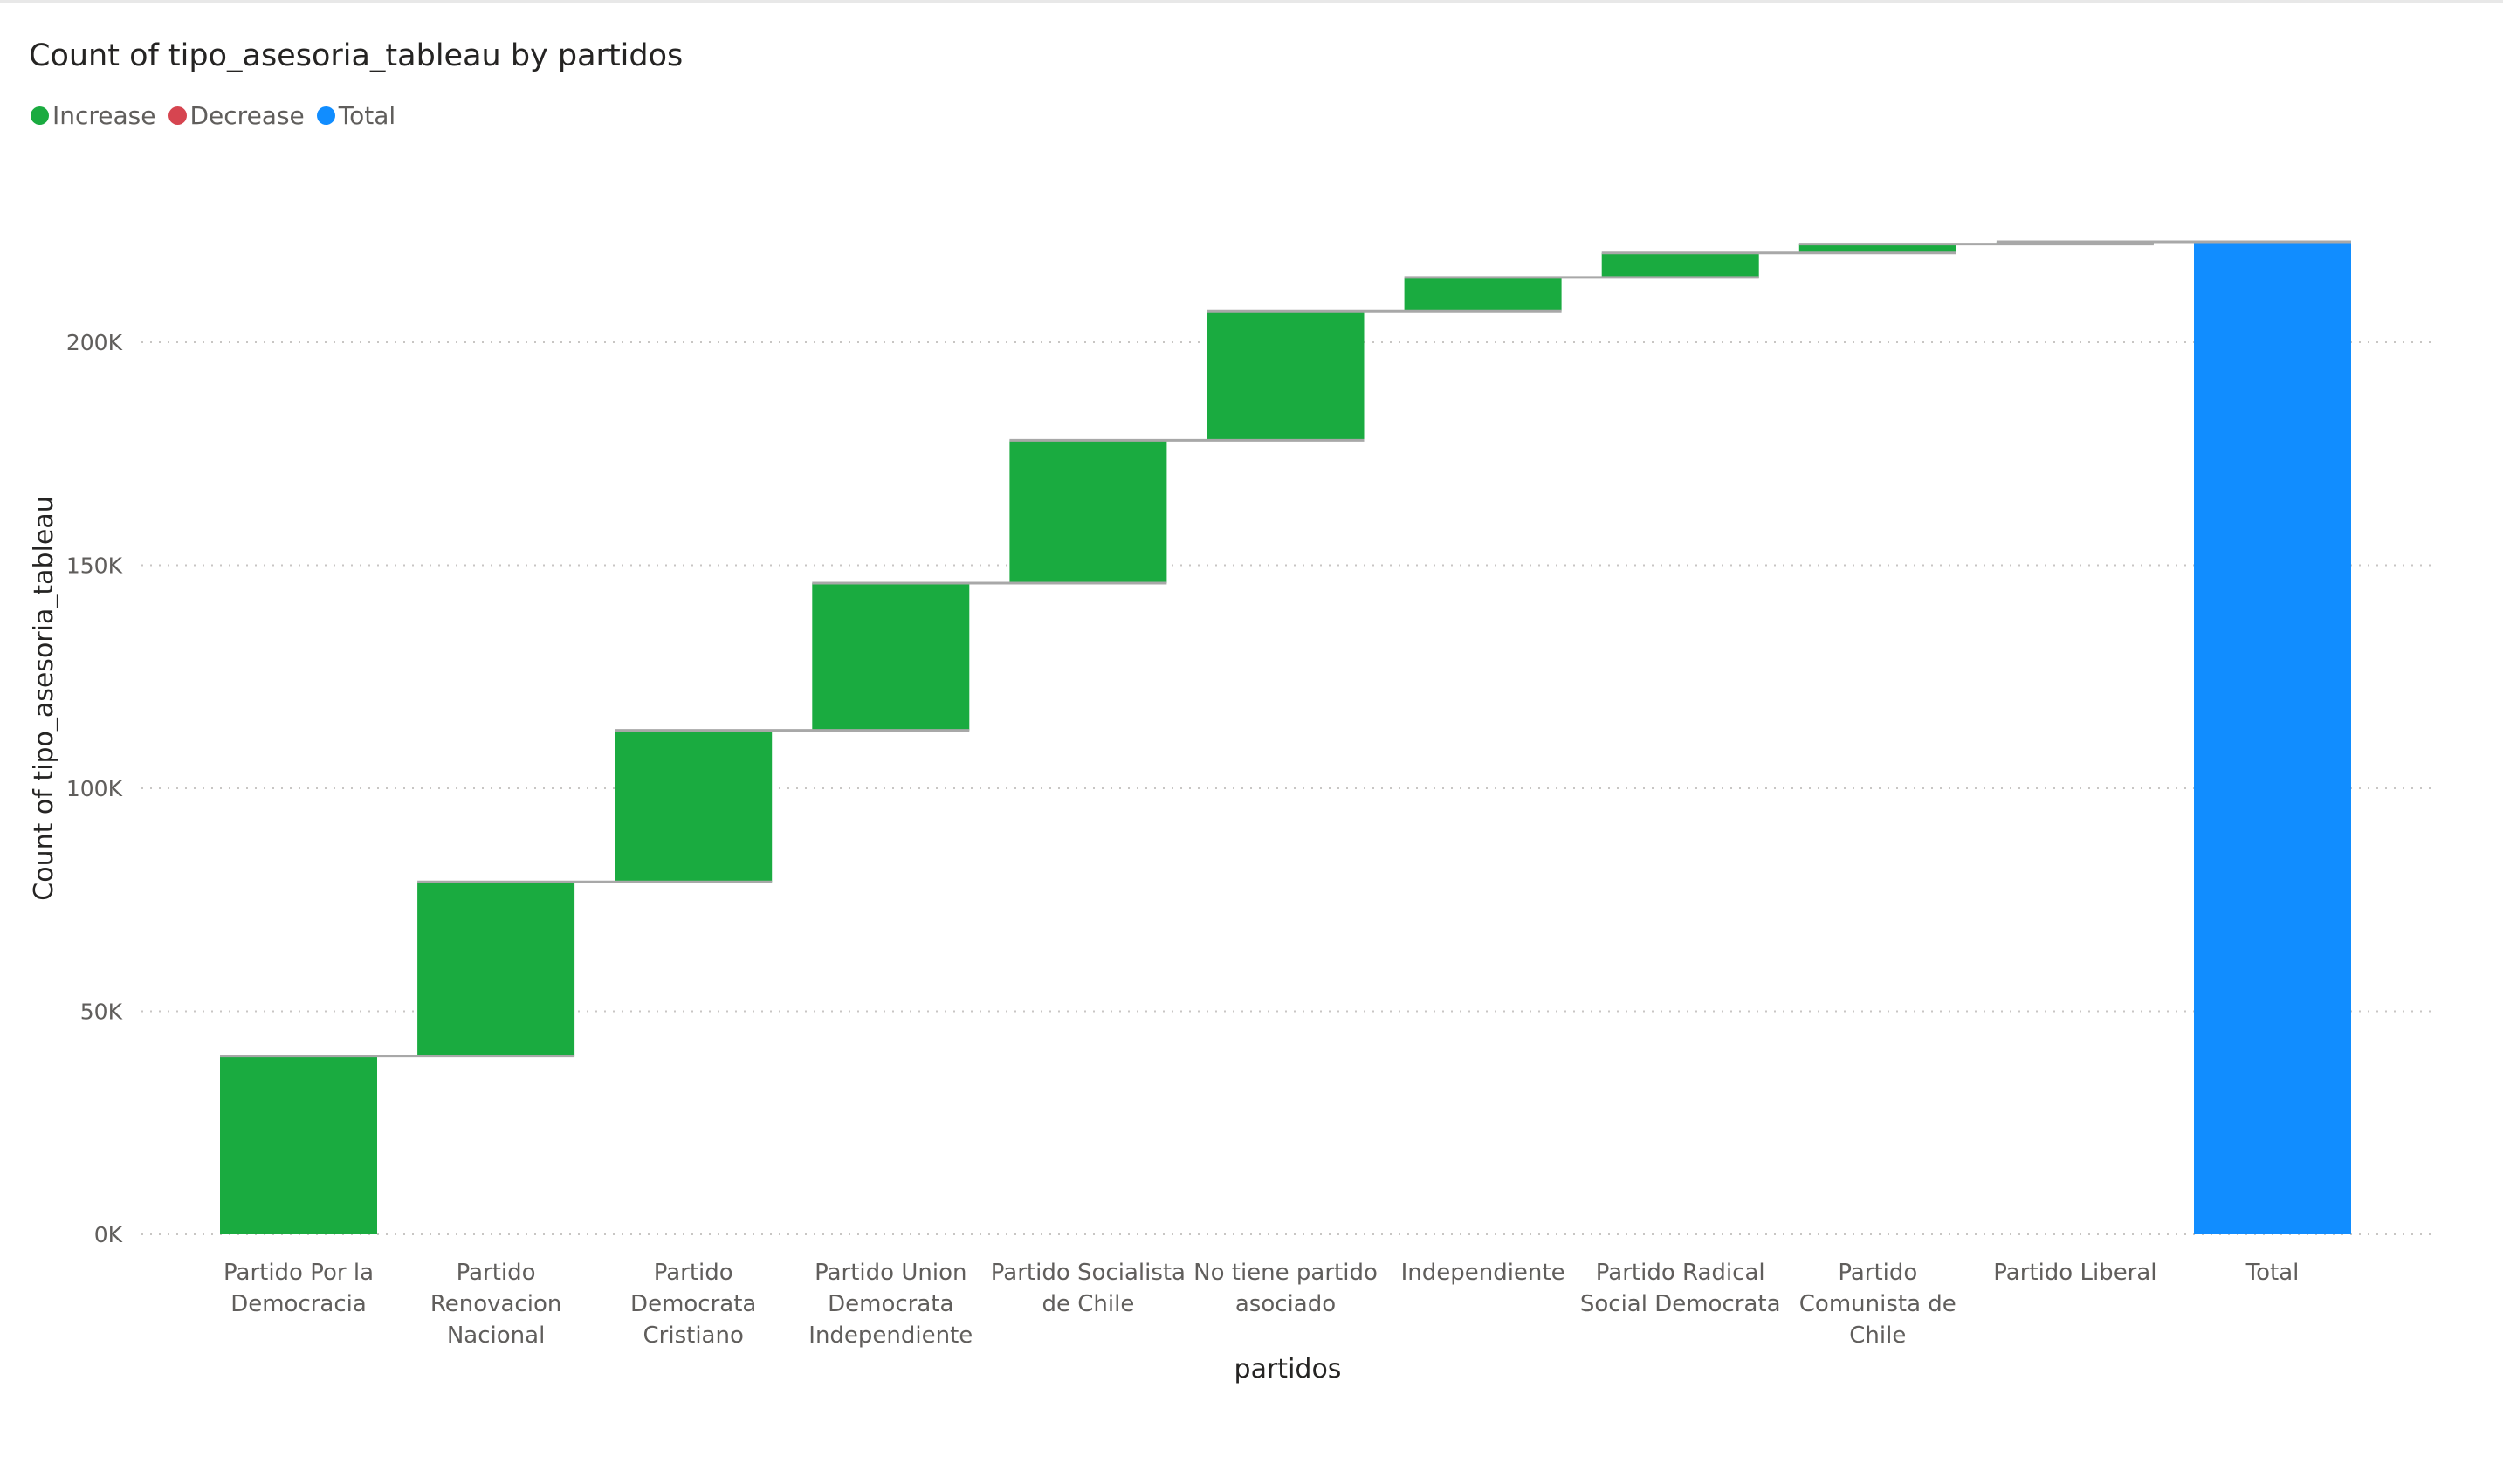 This screenshot has width=2503, height=1484. I want to click on x-category-label: Partido Renovacion Nacional, so click(496, 1305).